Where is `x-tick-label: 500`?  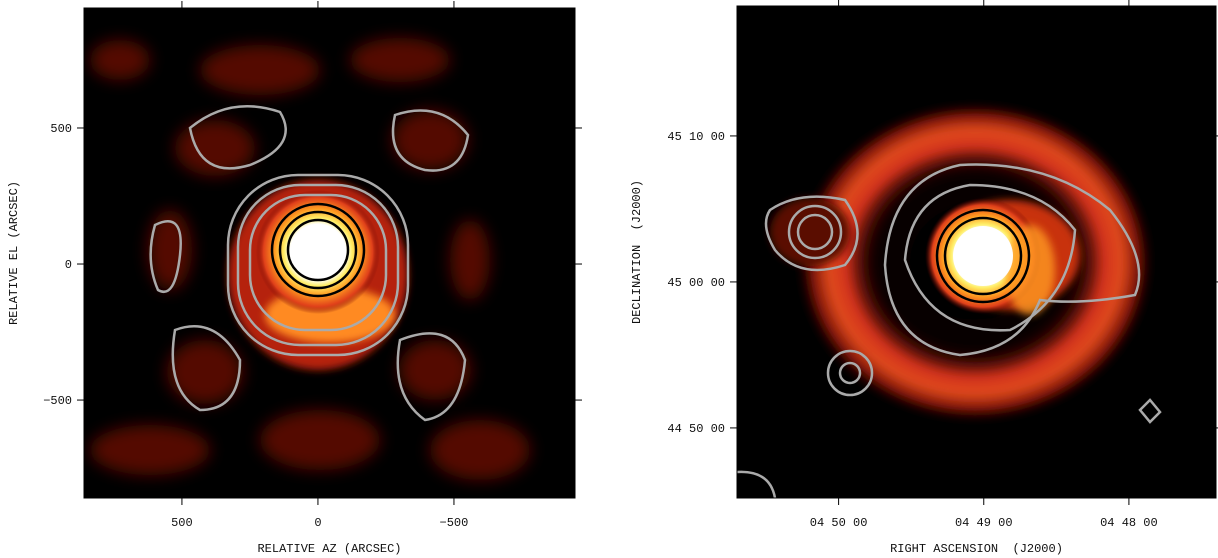
x-tick-label: 500 is located at coordinates (182, 523).